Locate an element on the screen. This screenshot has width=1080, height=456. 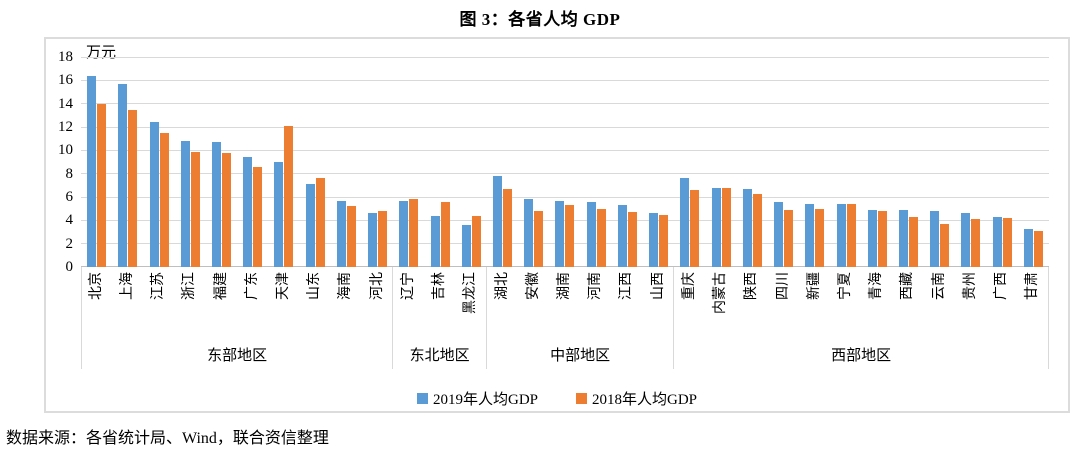
category-label-山西: 山西 is located at coordinates (658, 286).